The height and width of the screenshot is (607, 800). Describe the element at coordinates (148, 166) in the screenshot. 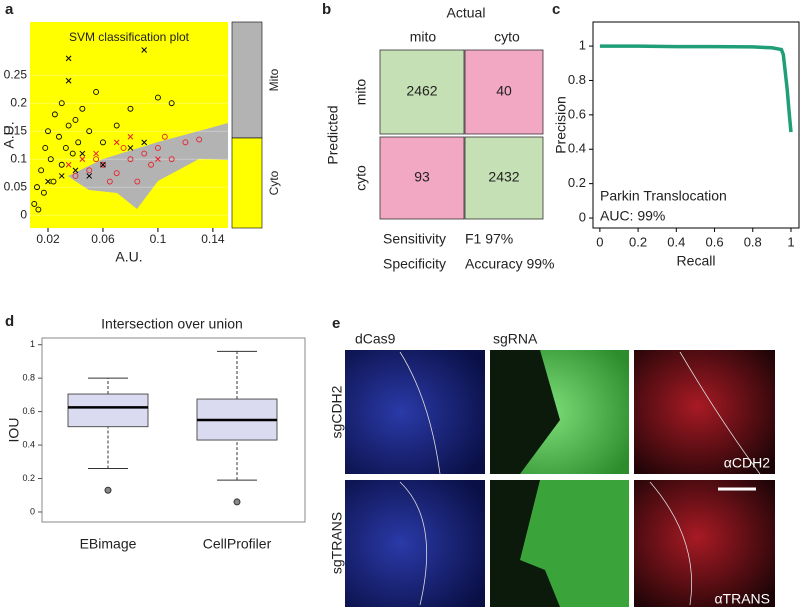

I see `decision-region` at that location.